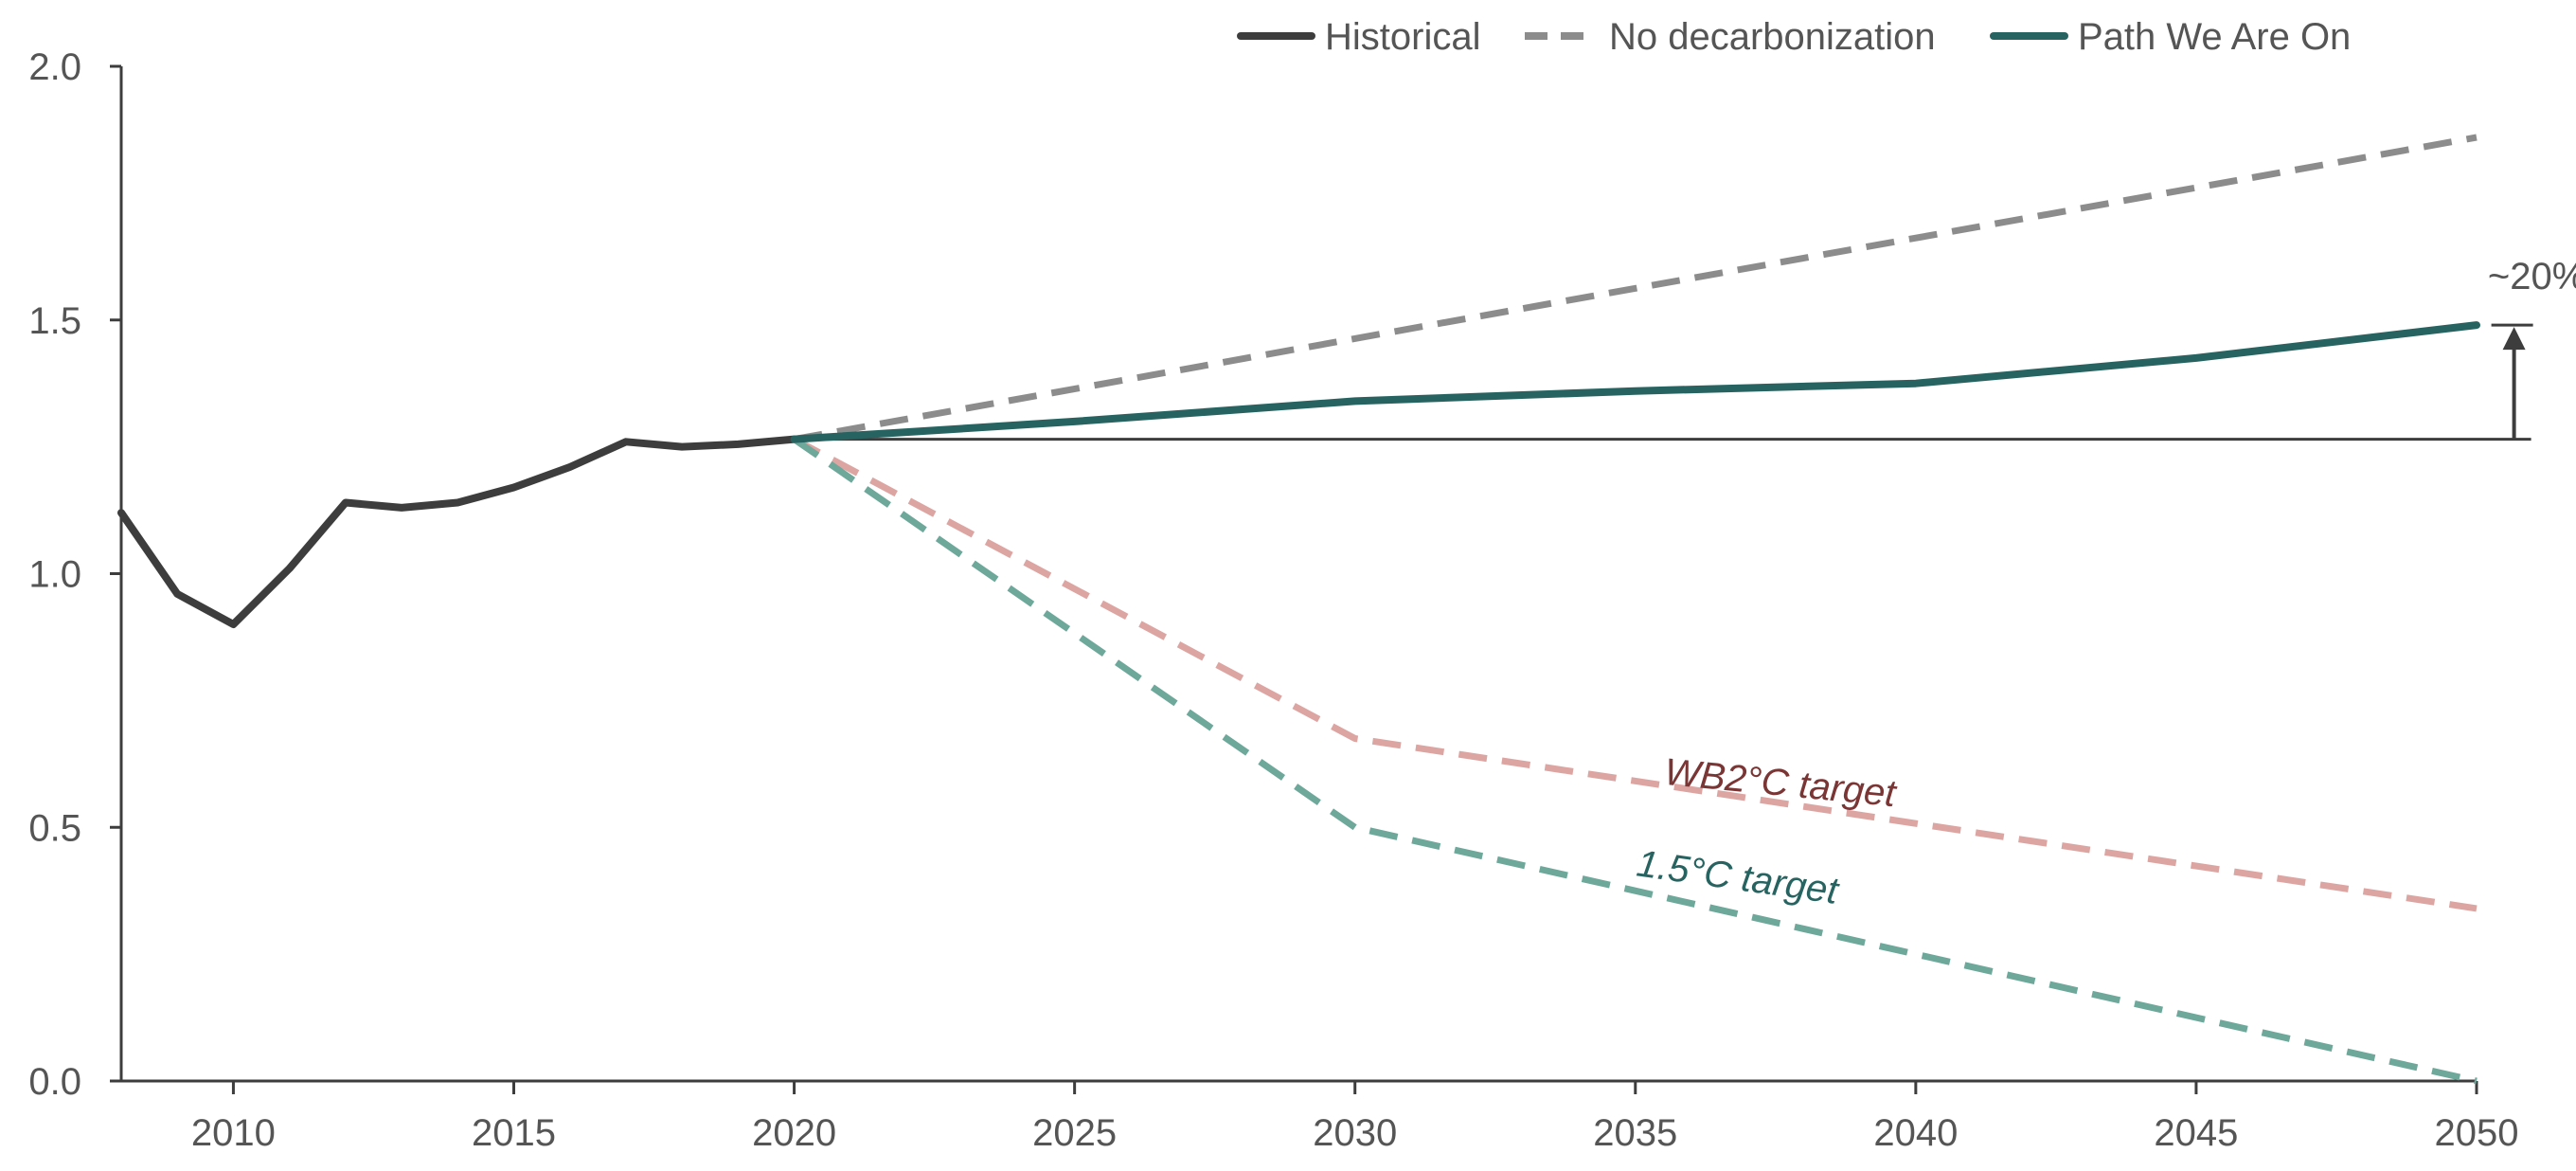 The width and height of the screenshot is (2576, 1171). Describe the element at coordinates (1915, 1133) in the screenshot. I see `x-tick-label: 2040` at that location.